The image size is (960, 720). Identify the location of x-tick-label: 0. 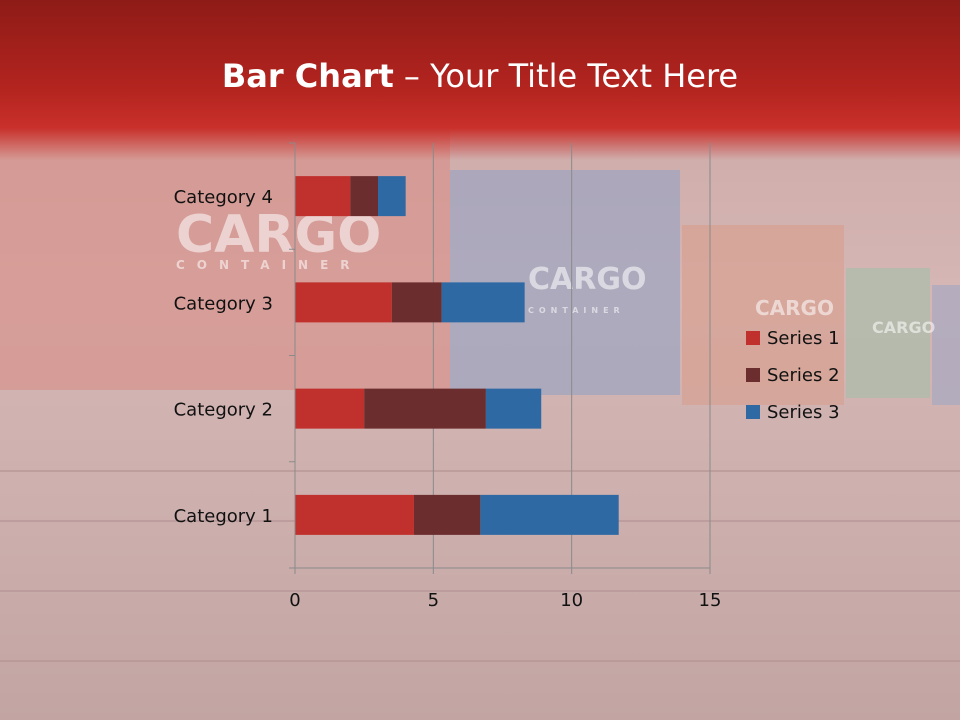
(294, 600).